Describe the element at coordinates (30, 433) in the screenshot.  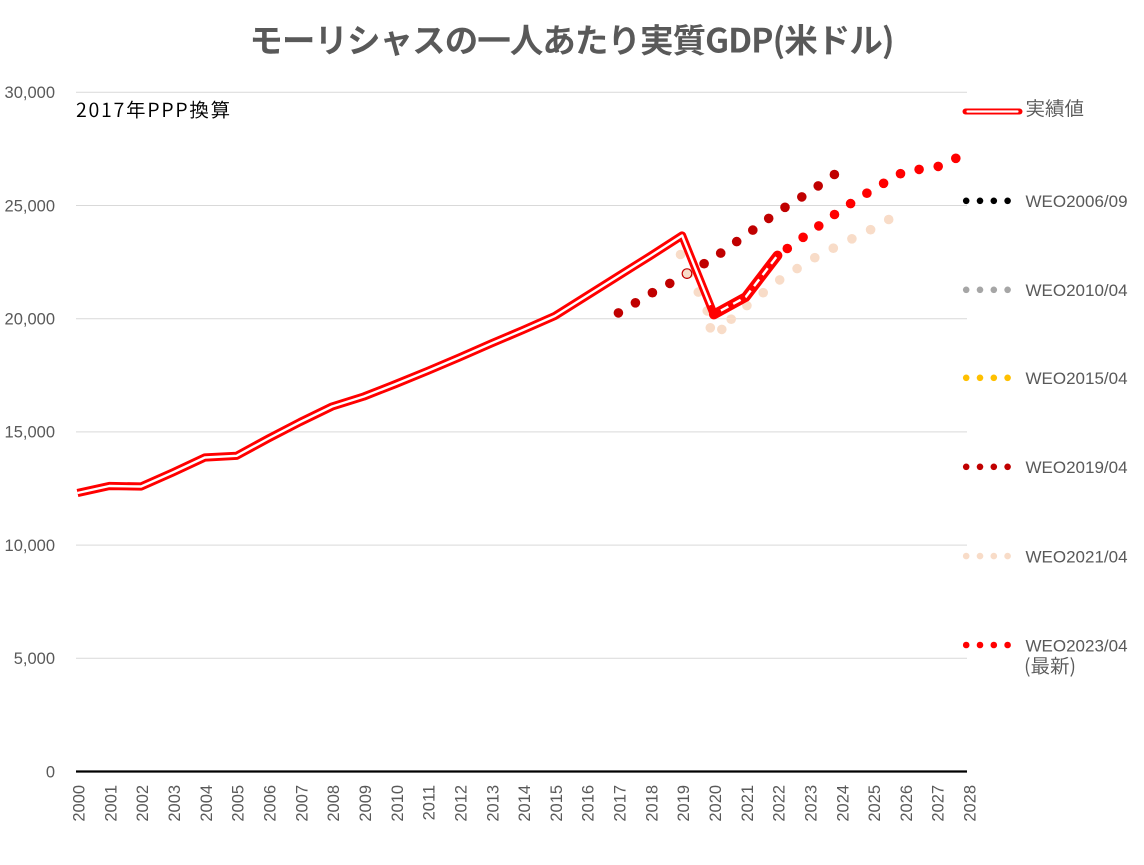
I see `svg-text: 15,000` at that location.